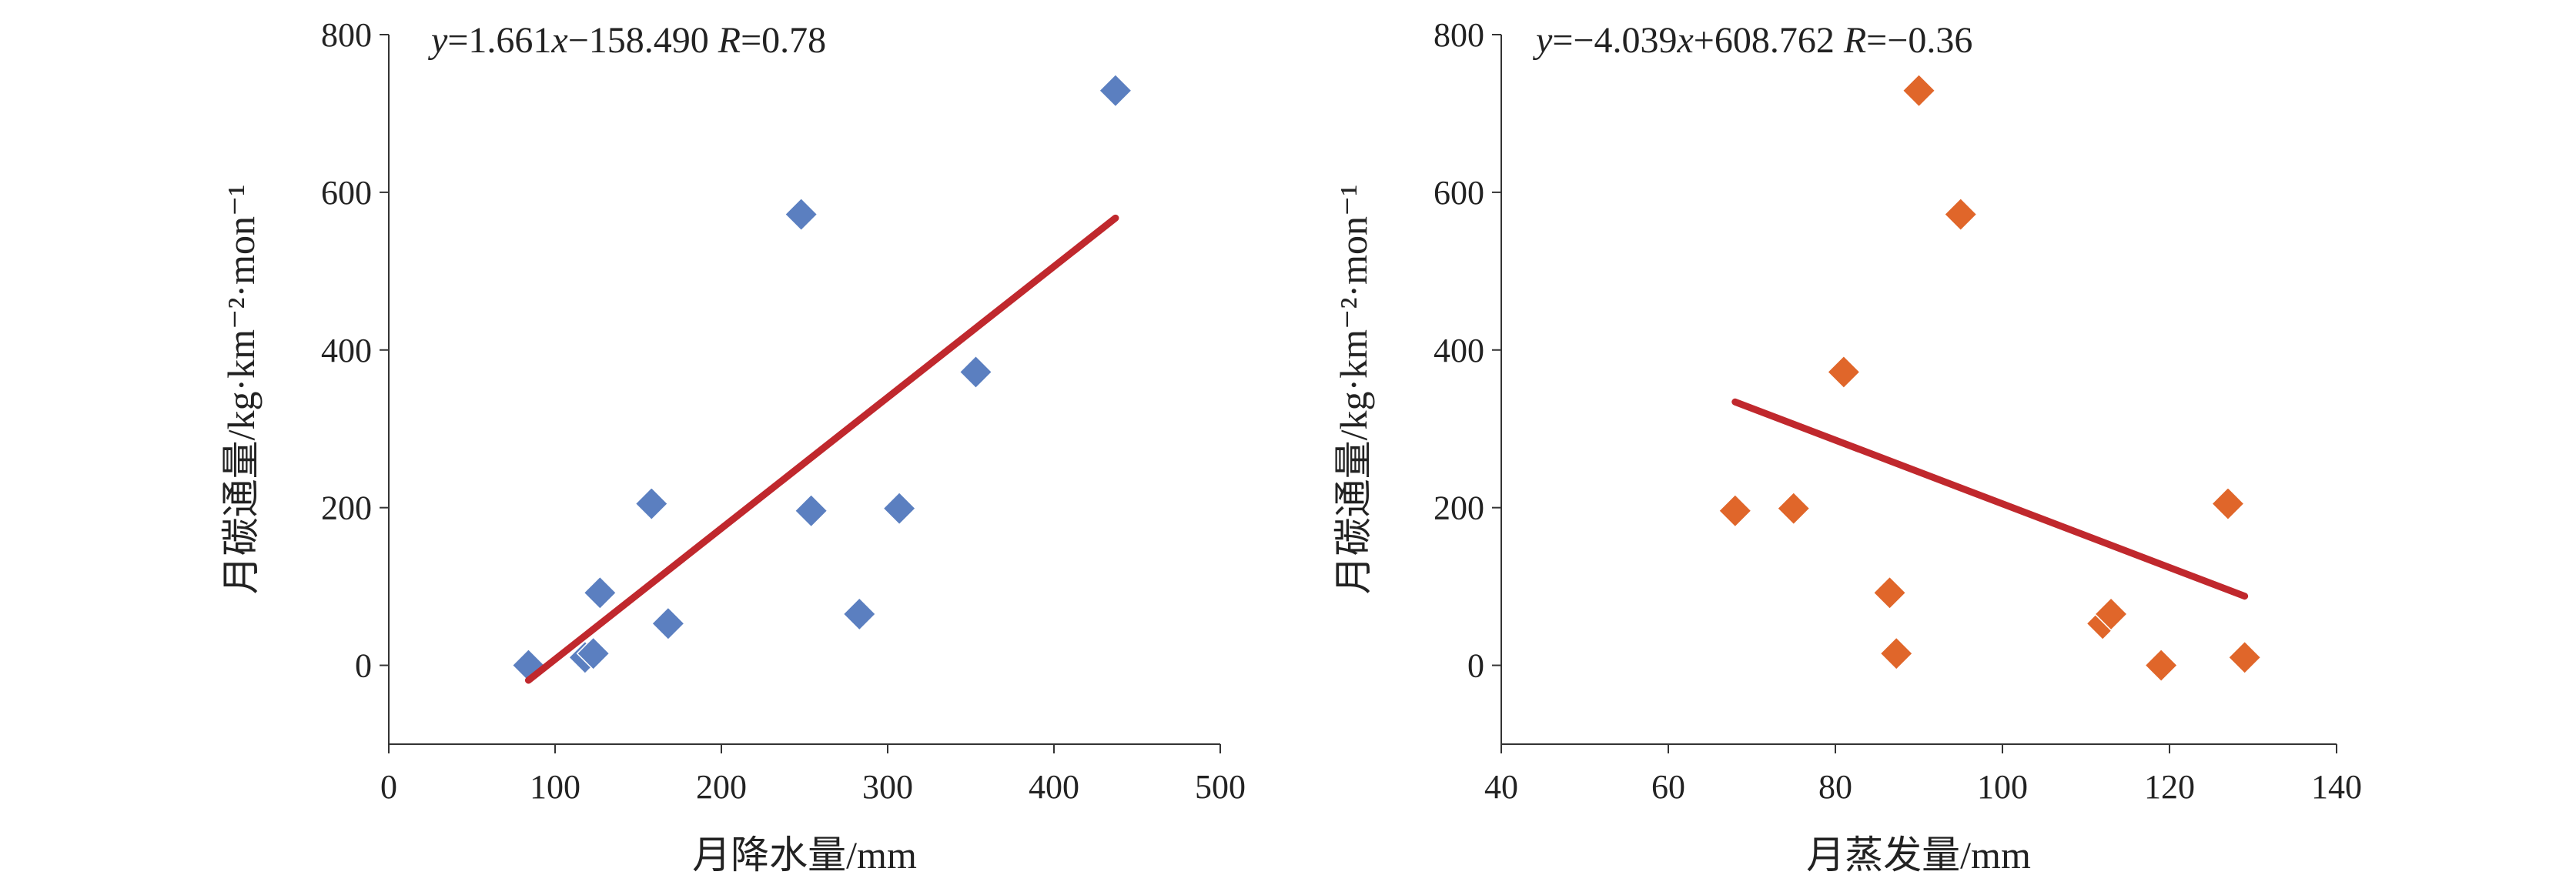  Describe the element at coordinates (1919, 40) in the screenshot. I see `equation-part: =−0.36` at that location.